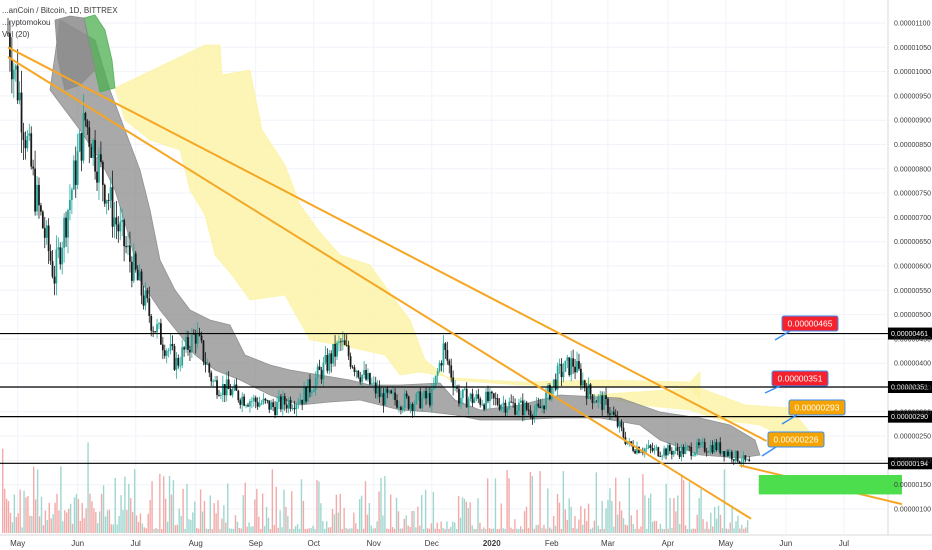 The width and height of the screenshot is (932, 550). What do you see at coordinates (909, 388) in the screenshot?
I see `level-axis-label: 0.00000351` at bounding box center [909, 388].